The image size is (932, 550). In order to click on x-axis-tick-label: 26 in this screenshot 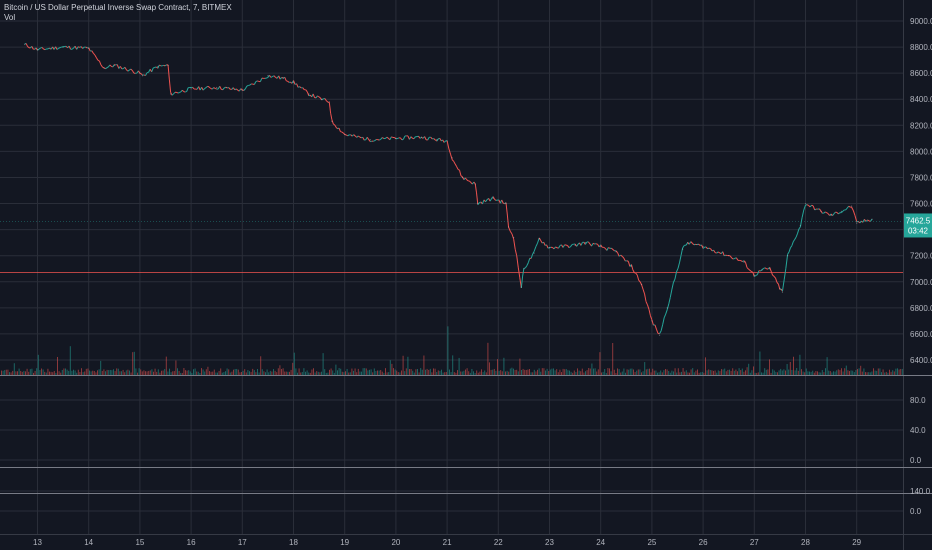, I will do `click(703, 542)`.